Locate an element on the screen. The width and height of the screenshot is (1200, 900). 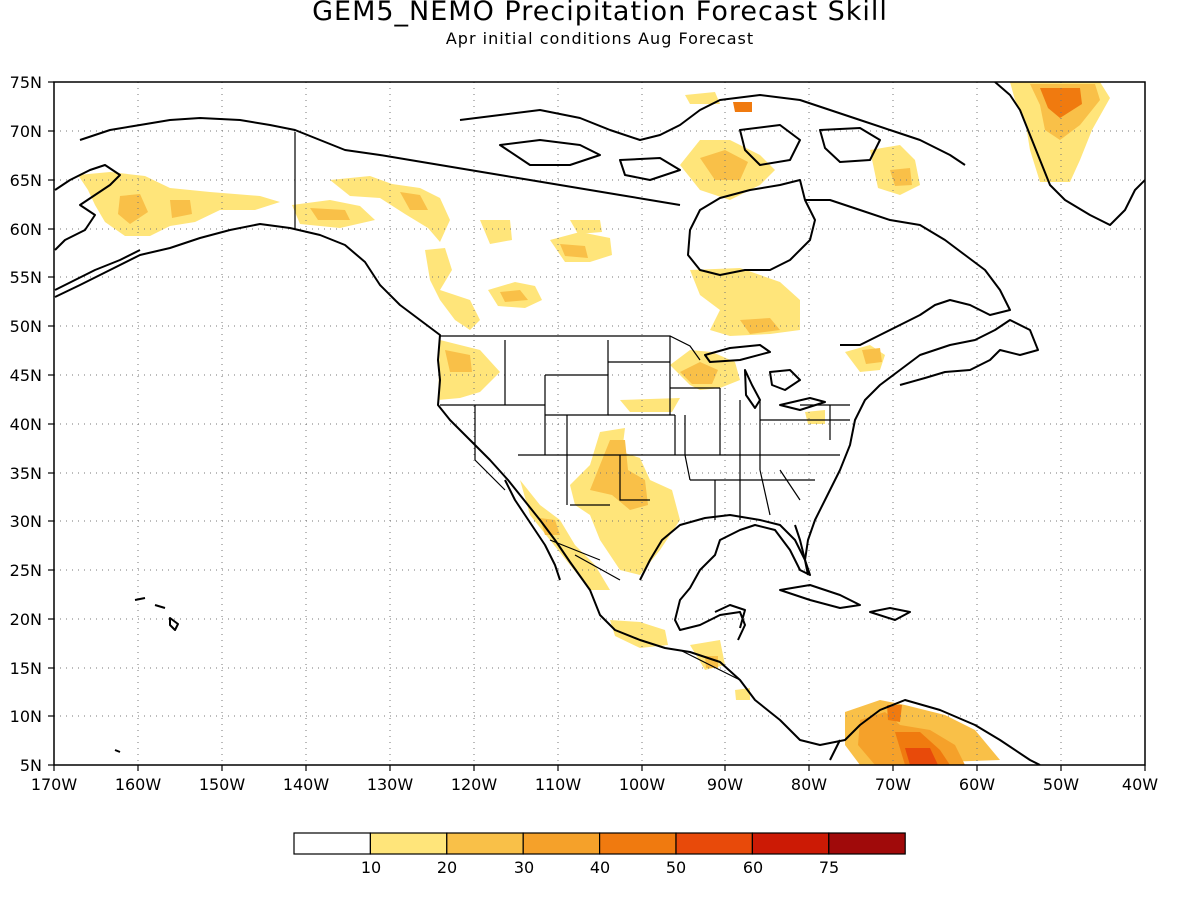
skill-region-british-columbia is located at coordinates (452, 289).